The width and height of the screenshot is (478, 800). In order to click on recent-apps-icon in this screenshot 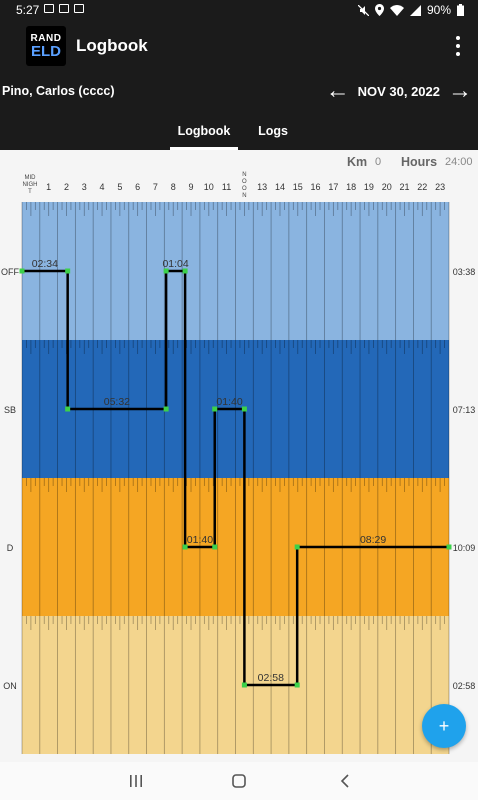, I will do `click(136, 781)`.